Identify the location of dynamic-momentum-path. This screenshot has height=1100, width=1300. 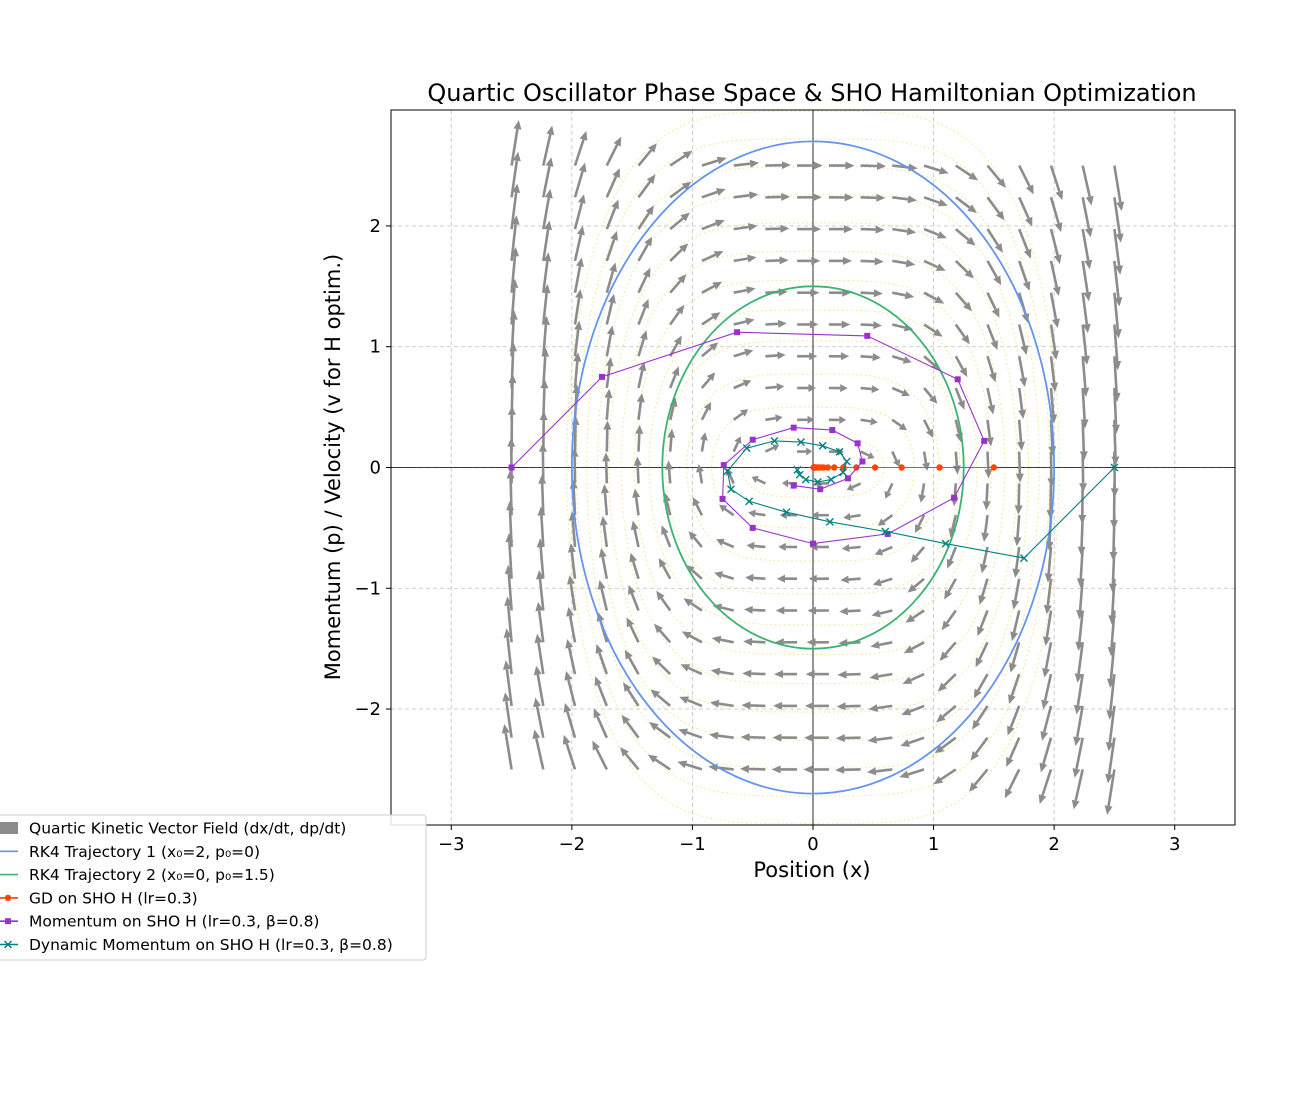
(921, 499).